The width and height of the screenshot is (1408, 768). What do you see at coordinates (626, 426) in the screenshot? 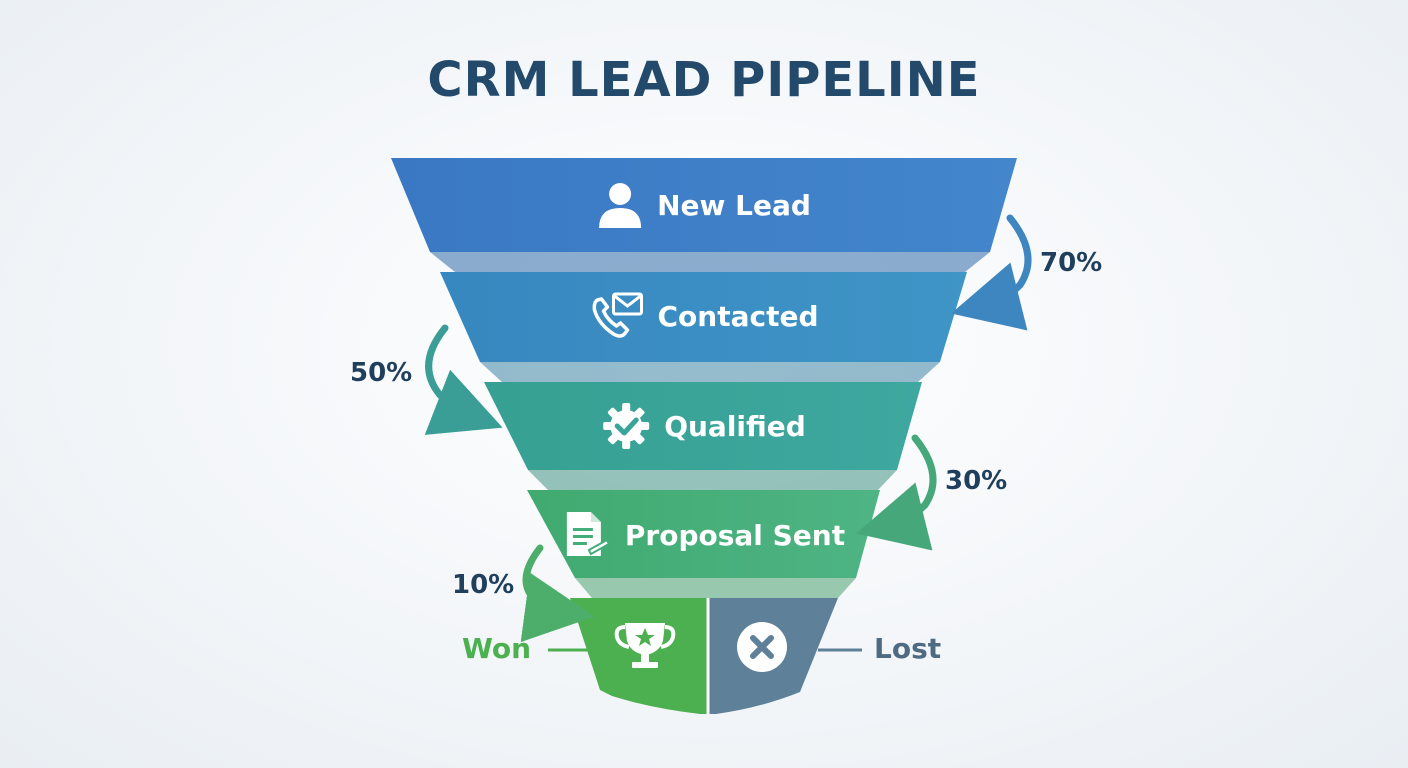
I see `gear-check-icon` at bounding box center [626, 426].